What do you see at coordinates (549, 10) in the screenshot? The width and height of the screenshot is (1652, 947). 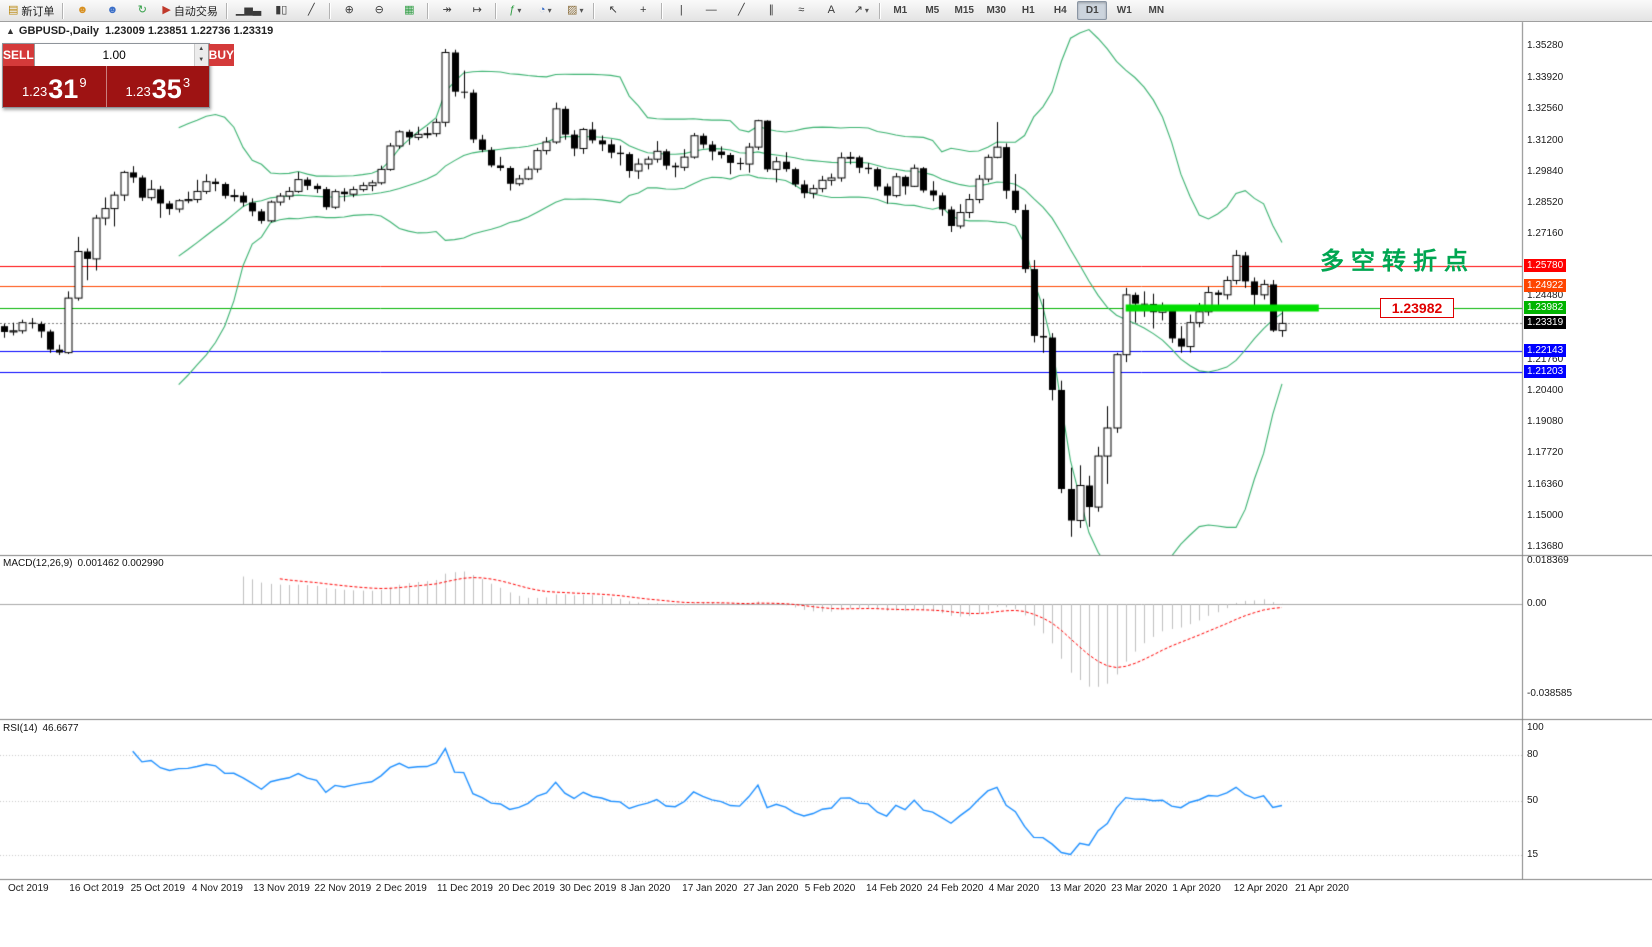 I see `chevron-down-icon: ▾` at bounding box center [549, 10].